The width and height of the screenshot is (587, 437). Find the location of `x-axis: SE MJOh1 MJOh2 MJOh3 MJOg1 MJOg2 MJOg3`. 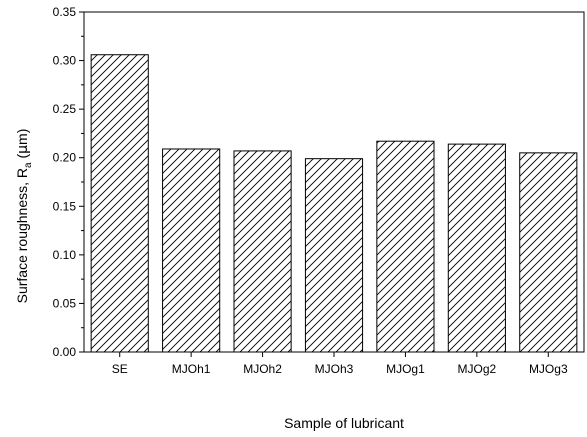

x-axis: SE MJOh1 MJOh2 MJOh3 MJOg1 MJOg2 MJOg3 is located at coordinates (340, 364).